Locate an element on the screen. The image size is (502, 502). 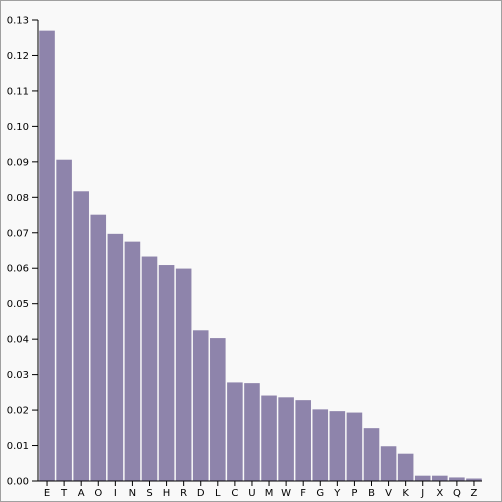
y-tick-label-11: 0.11 is located at coordinates (18, 91).